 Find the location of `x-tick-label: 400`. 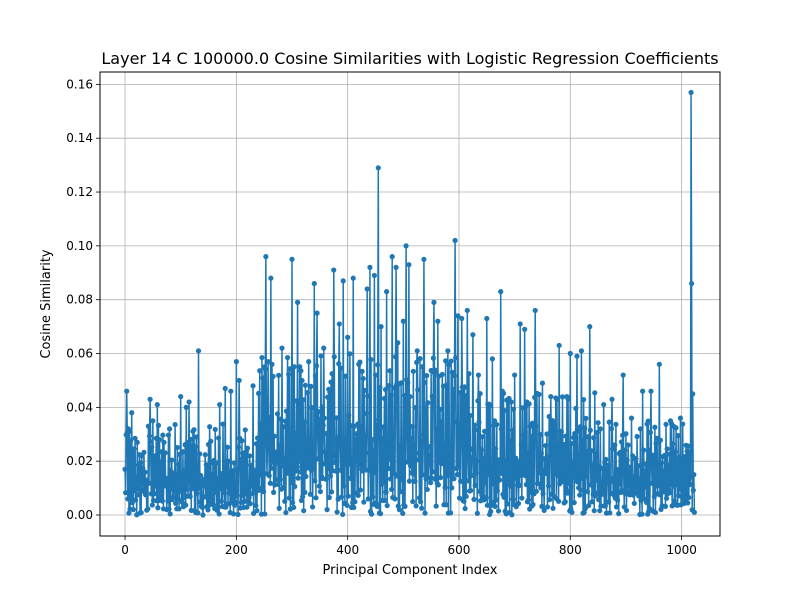

x-tick-label: 400 is located at coordinates (347, 550).